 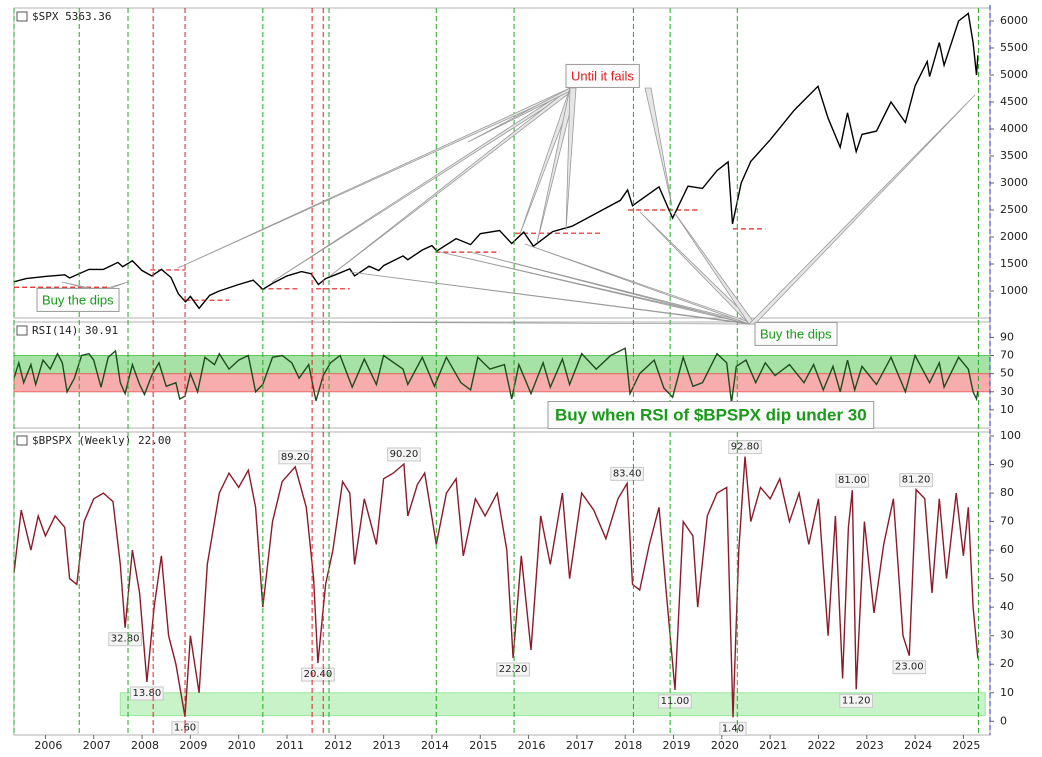 I want to click on value-label: 89.20, so click(x=295, y=457).